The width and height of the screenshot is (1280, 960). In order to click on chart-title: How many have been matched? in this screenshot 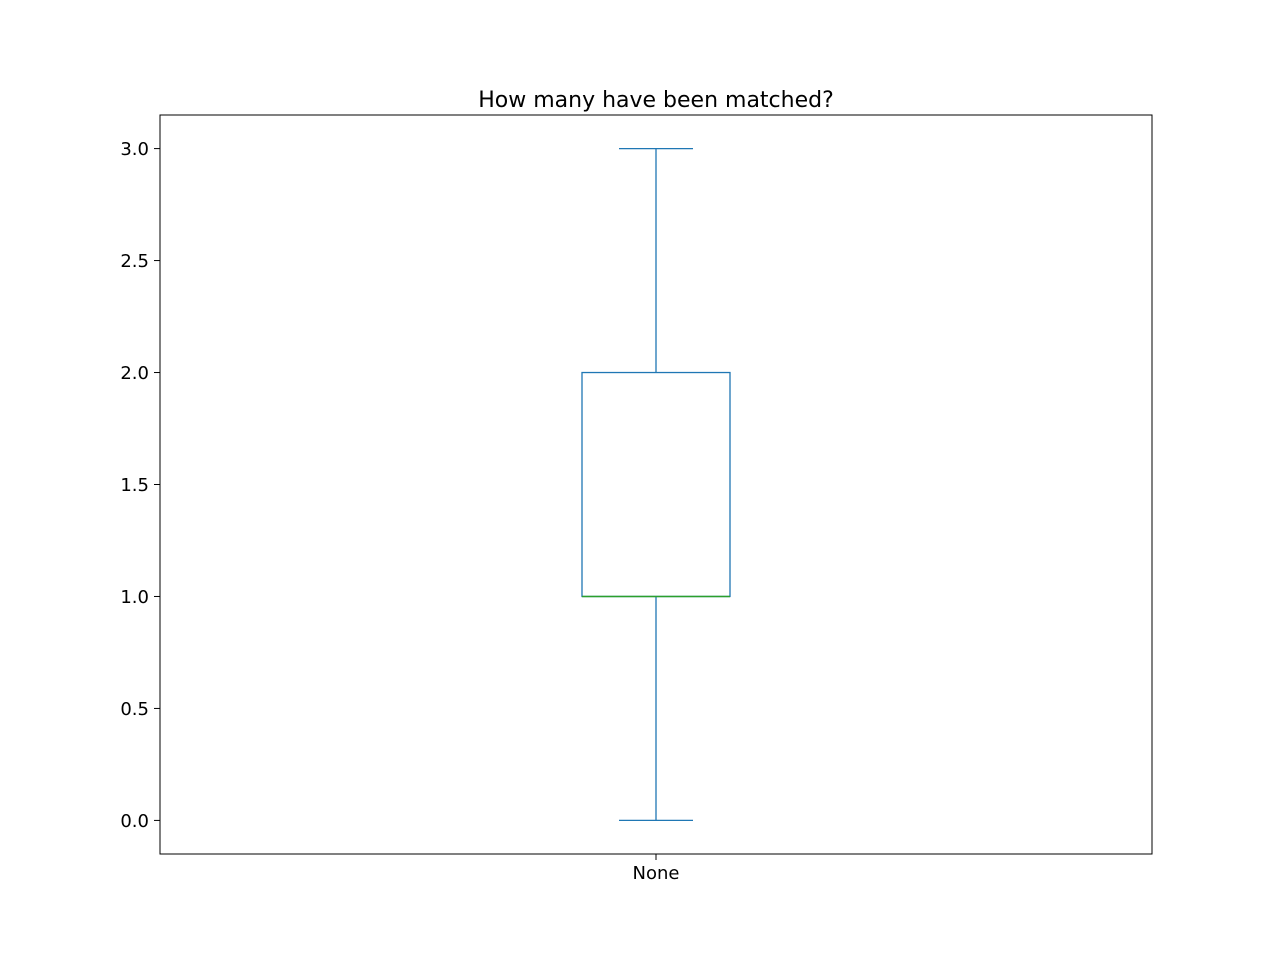, I will do `click(656, 100)`.